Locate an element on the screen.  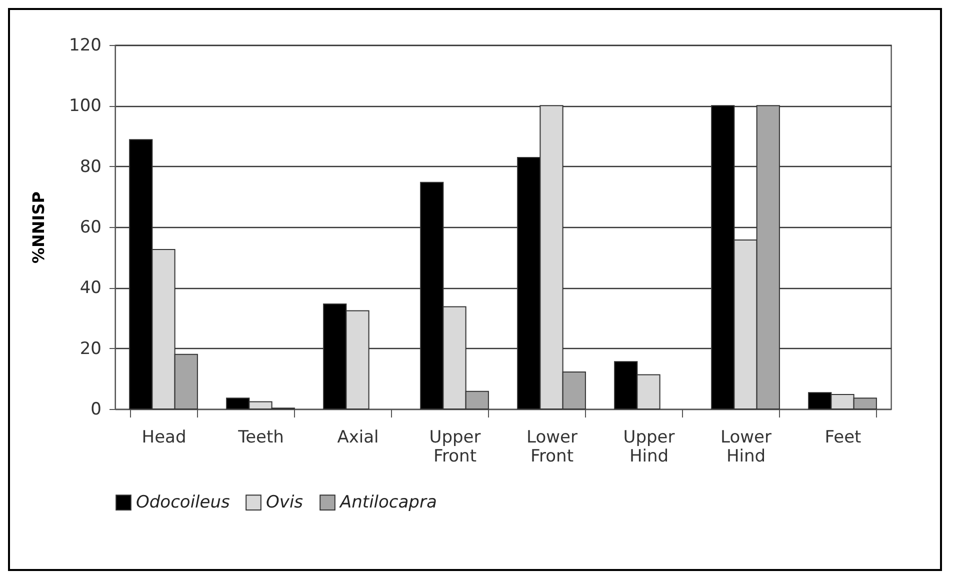
legend-label: Ovis is located at coordinates (285, 502).